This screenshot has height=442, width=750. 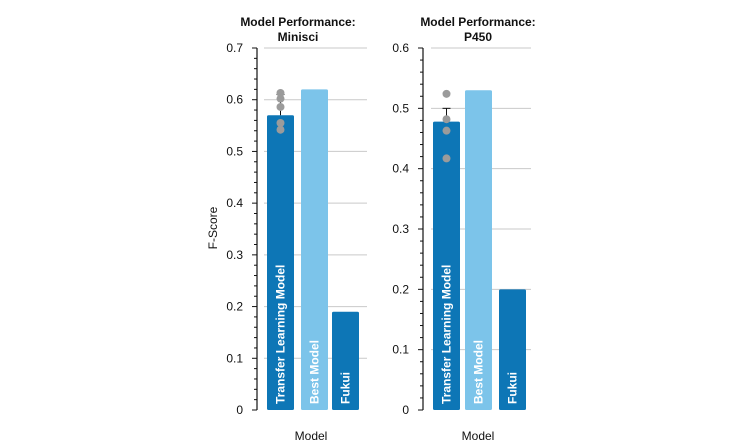 I want to click on chart-title-line2: P450, so click(x=478, y=37).